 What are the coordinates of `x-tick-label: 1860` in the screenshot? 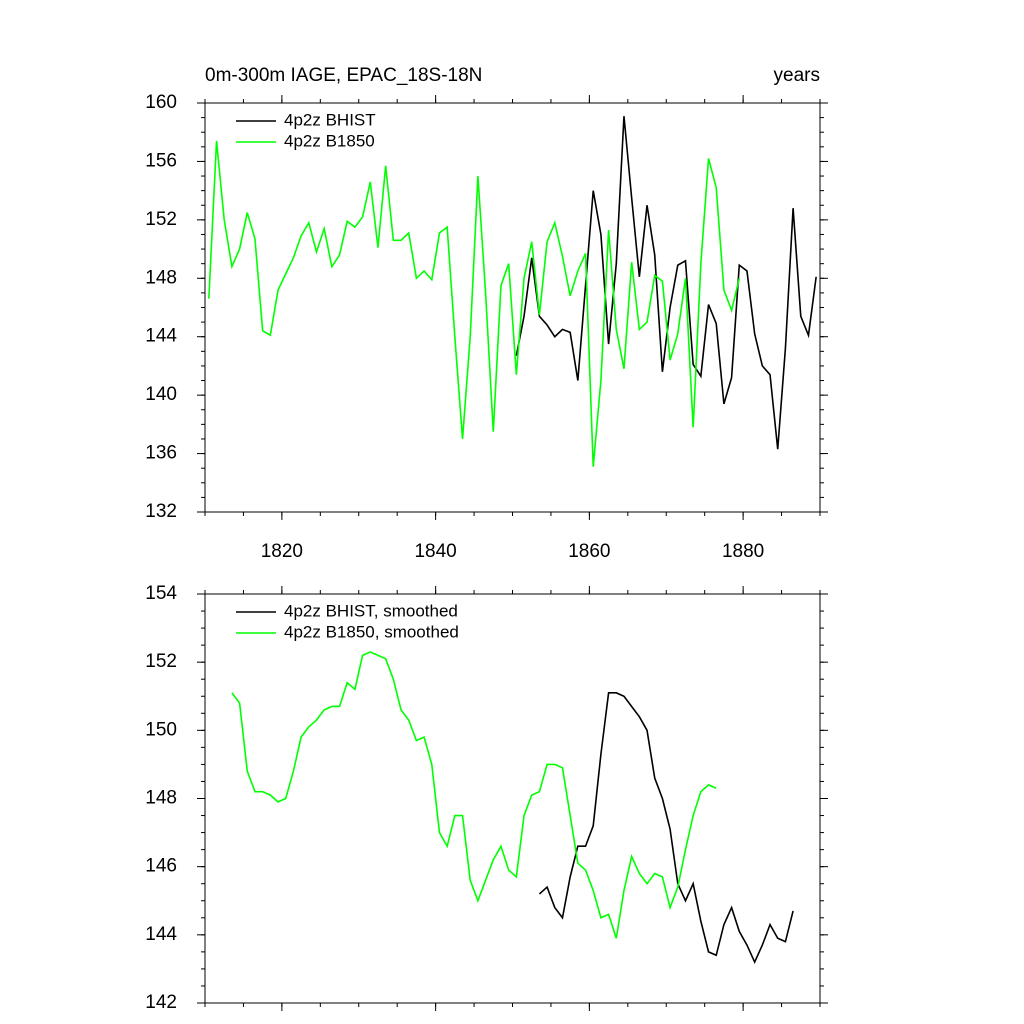 It's located at (589, 551).